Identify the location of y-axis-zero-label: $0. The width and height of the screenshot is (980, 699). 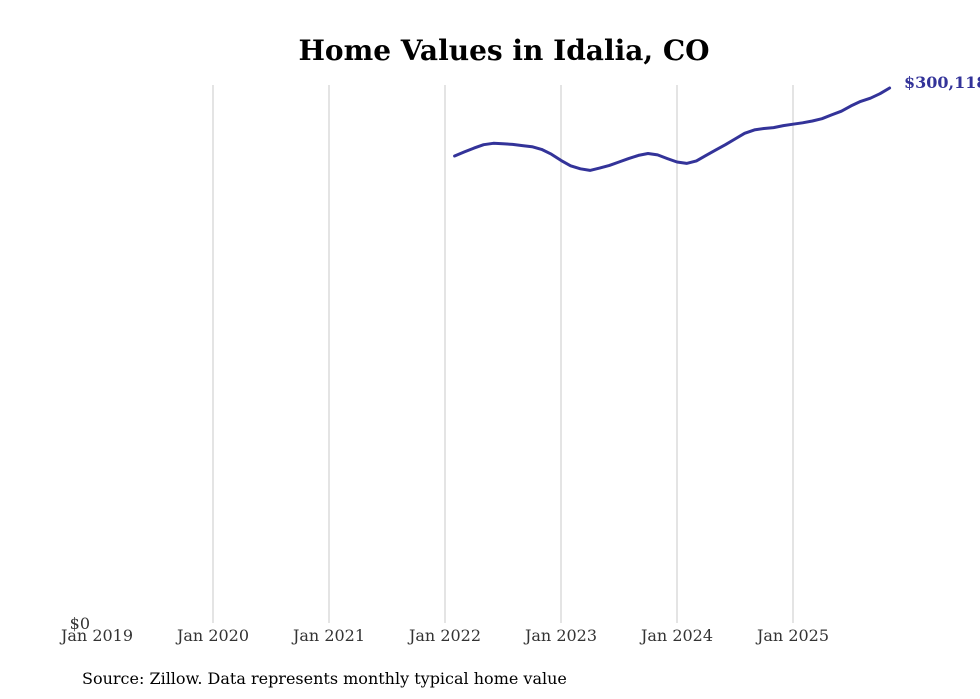
(80, 623).